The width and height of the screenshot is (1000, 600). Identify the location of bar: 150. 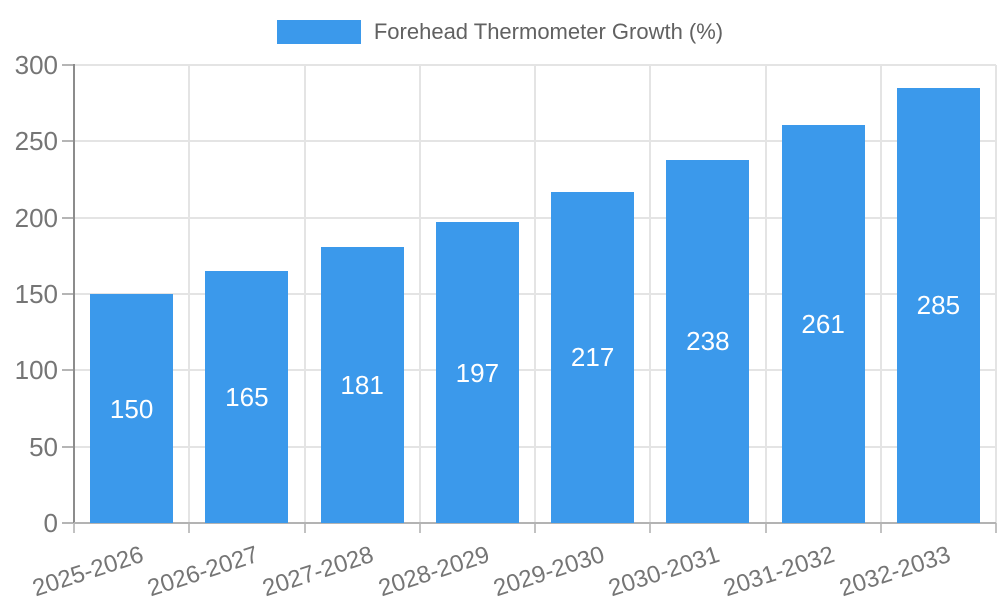
(132, 408).